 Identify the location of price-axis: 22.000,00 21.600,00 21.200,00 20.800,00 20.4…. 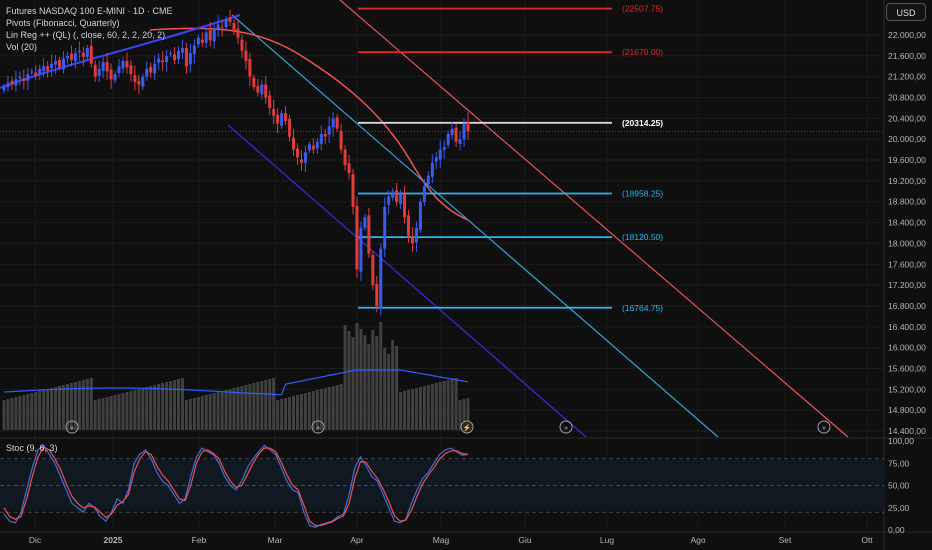
(907, 282).